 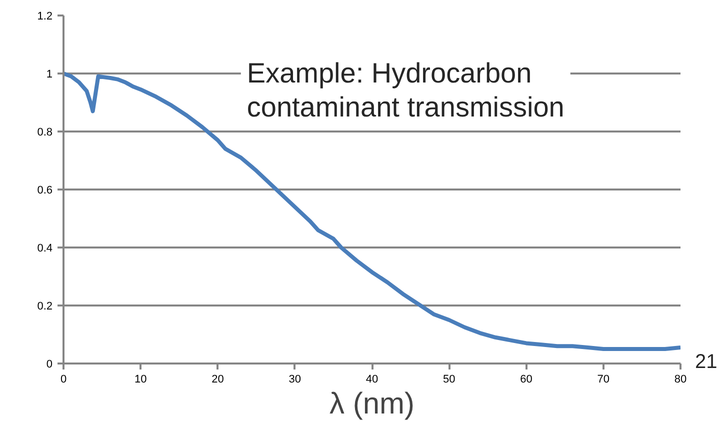 What do you see at coordinates (218, 380) in the screenshot?
I see `x-tick-label: 20` at bounding box center [218, 380].